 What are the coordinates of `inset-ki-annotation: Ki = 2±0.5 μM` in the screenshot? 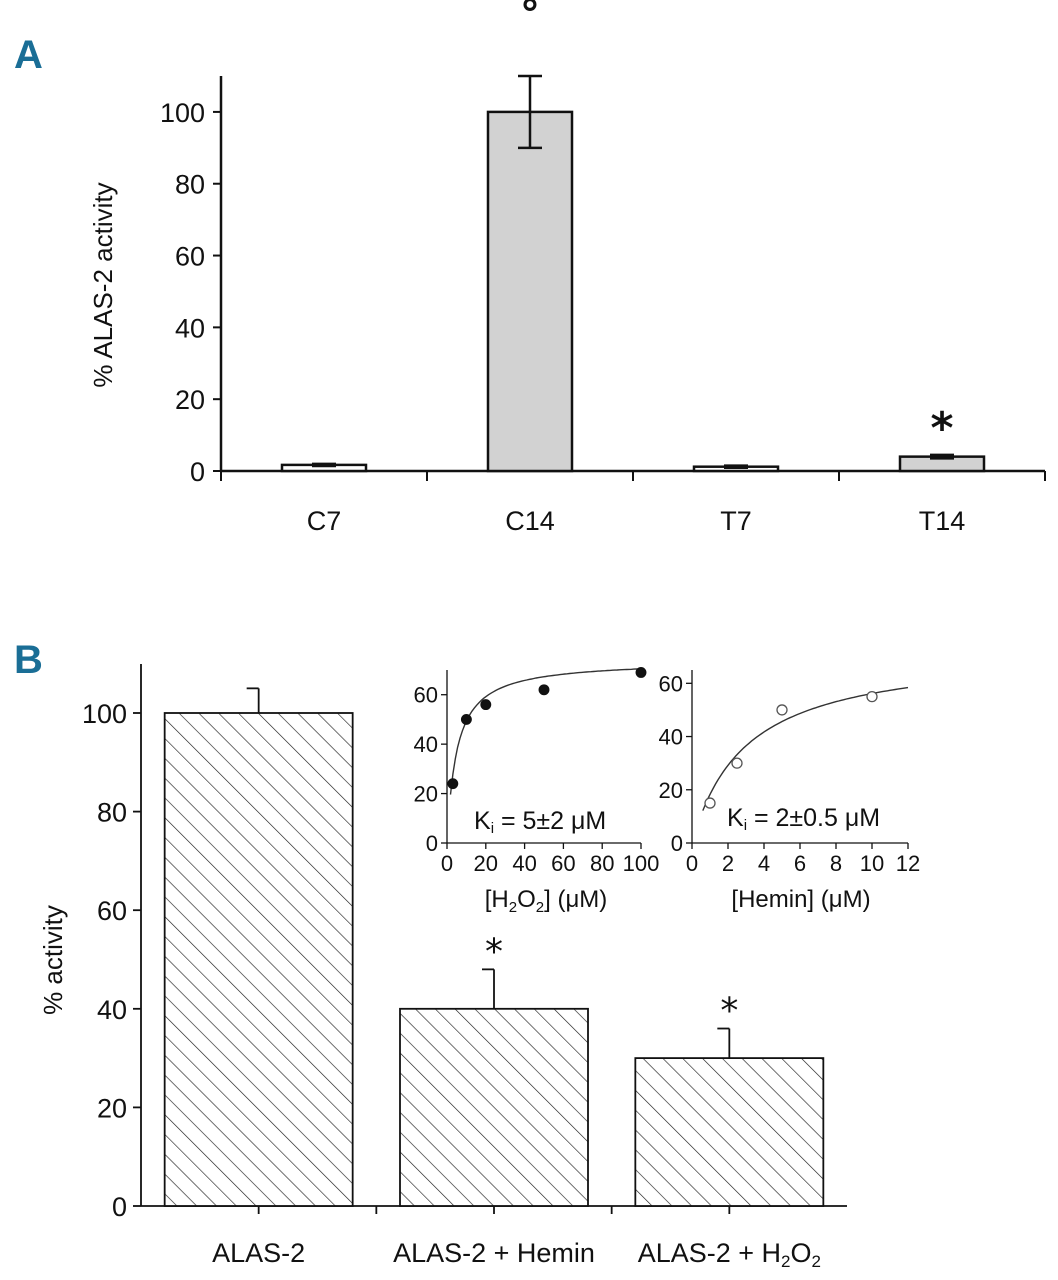 It's located at (803, 819).